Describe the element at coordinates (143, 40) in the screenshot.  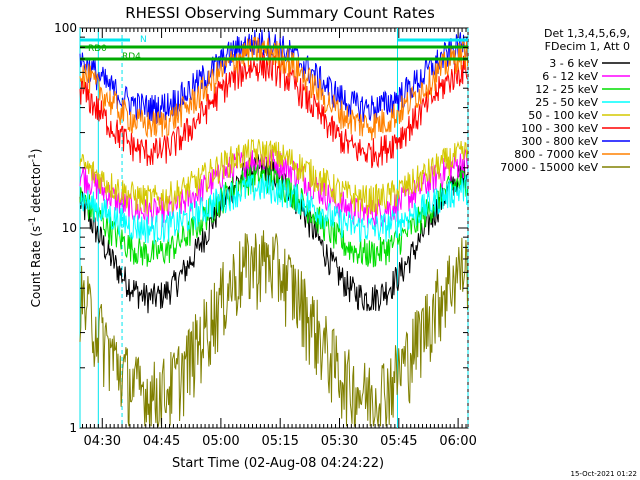
I see `flag-label: N` at that location.